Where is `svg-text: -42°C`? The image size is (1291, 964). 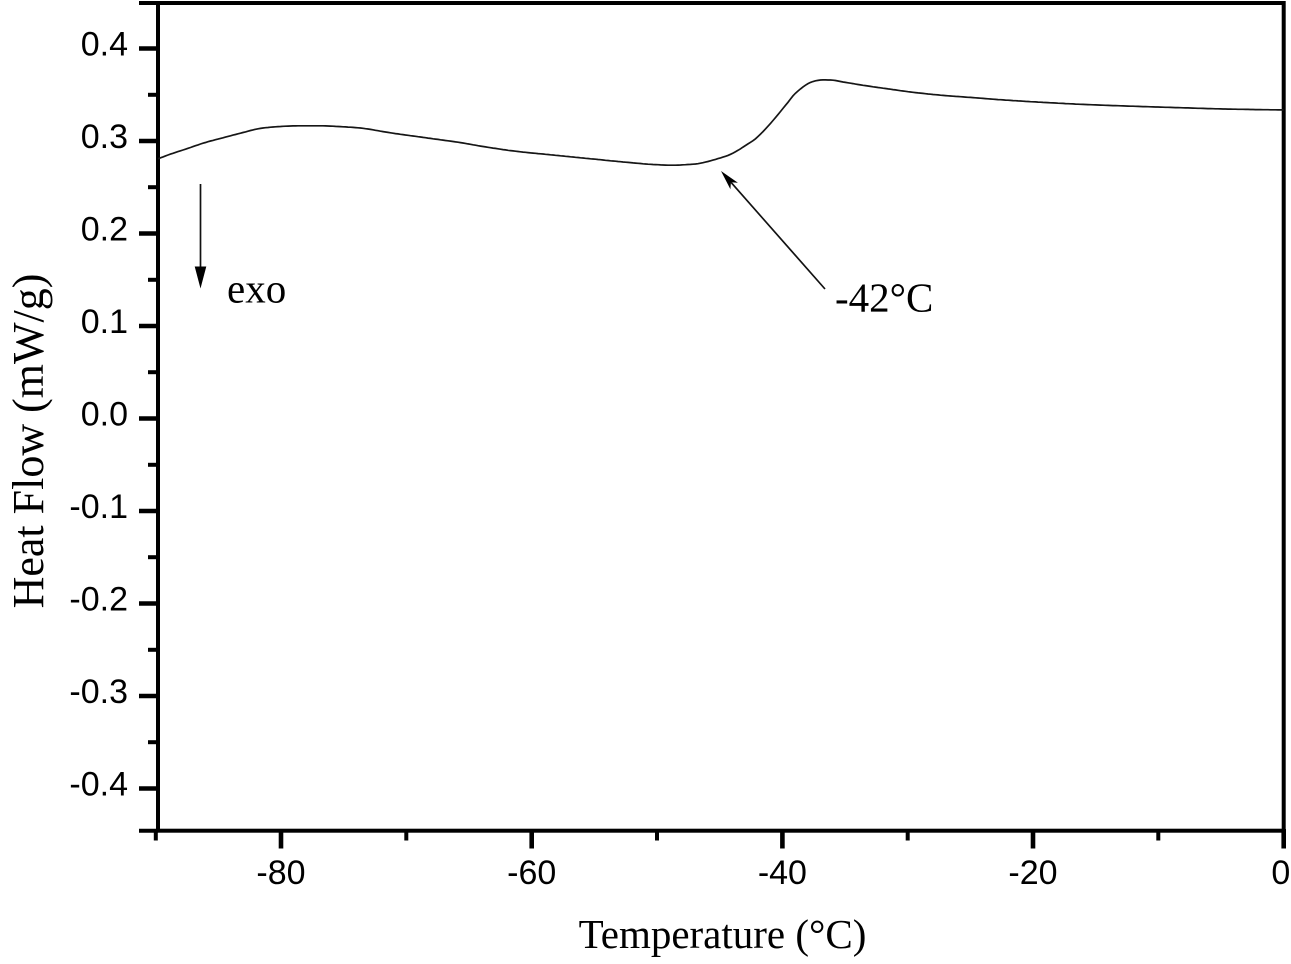
svg-text: -42°C is located at coordinates (884, 298).